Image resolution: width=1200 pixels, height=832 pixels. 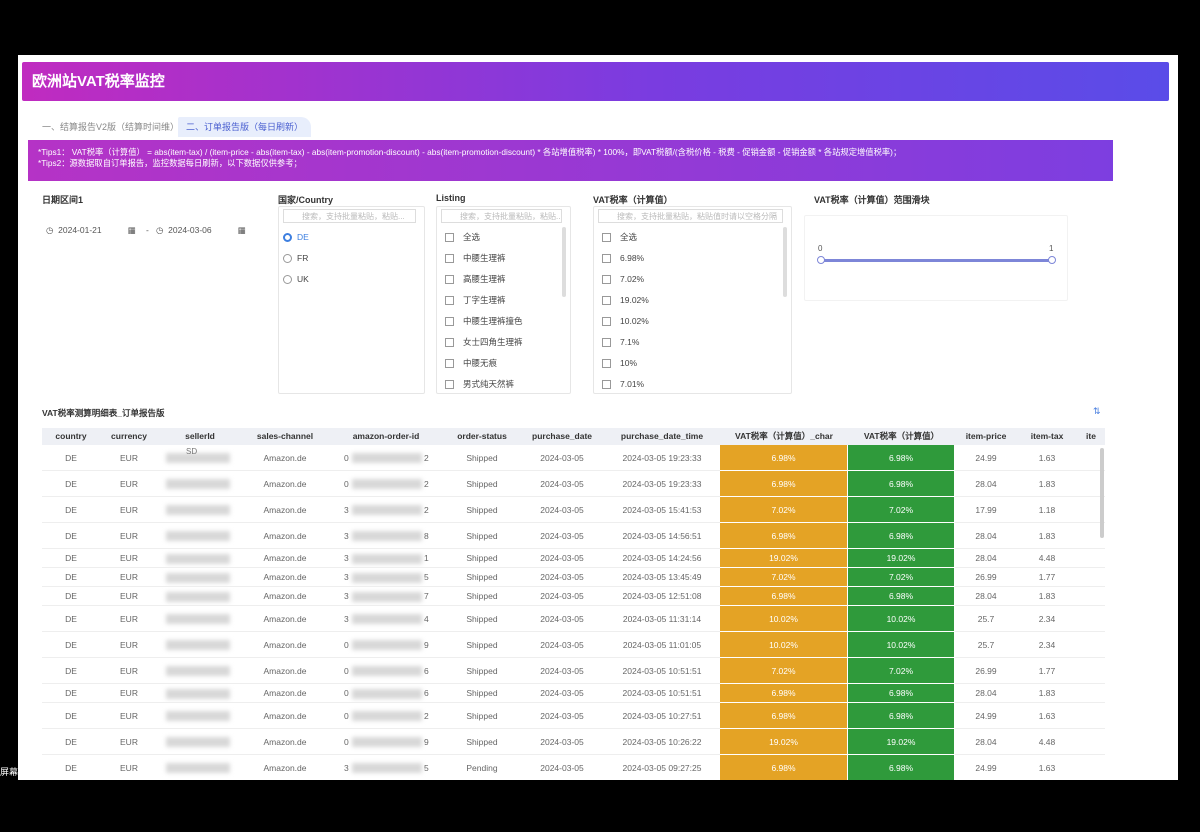 I want to click on filter-option: 中腰生理裤, so click(x=475, y=258).